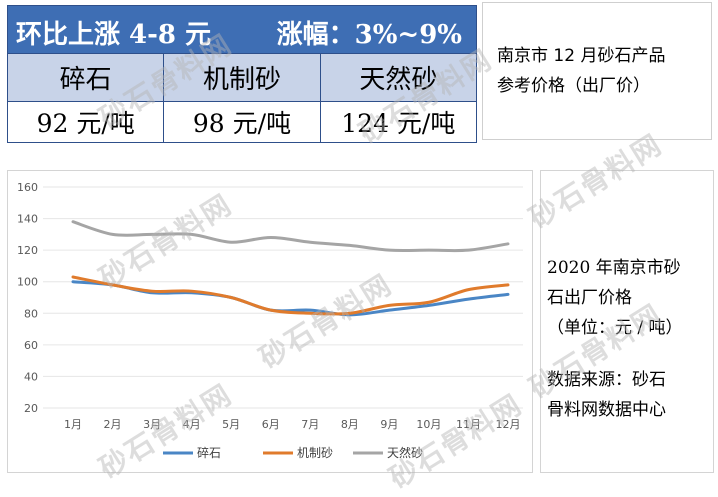 The height and width of the screenshot is (497, 718). I want to click on change-percent: 涨幅：3%~9%, so click(369, 35).